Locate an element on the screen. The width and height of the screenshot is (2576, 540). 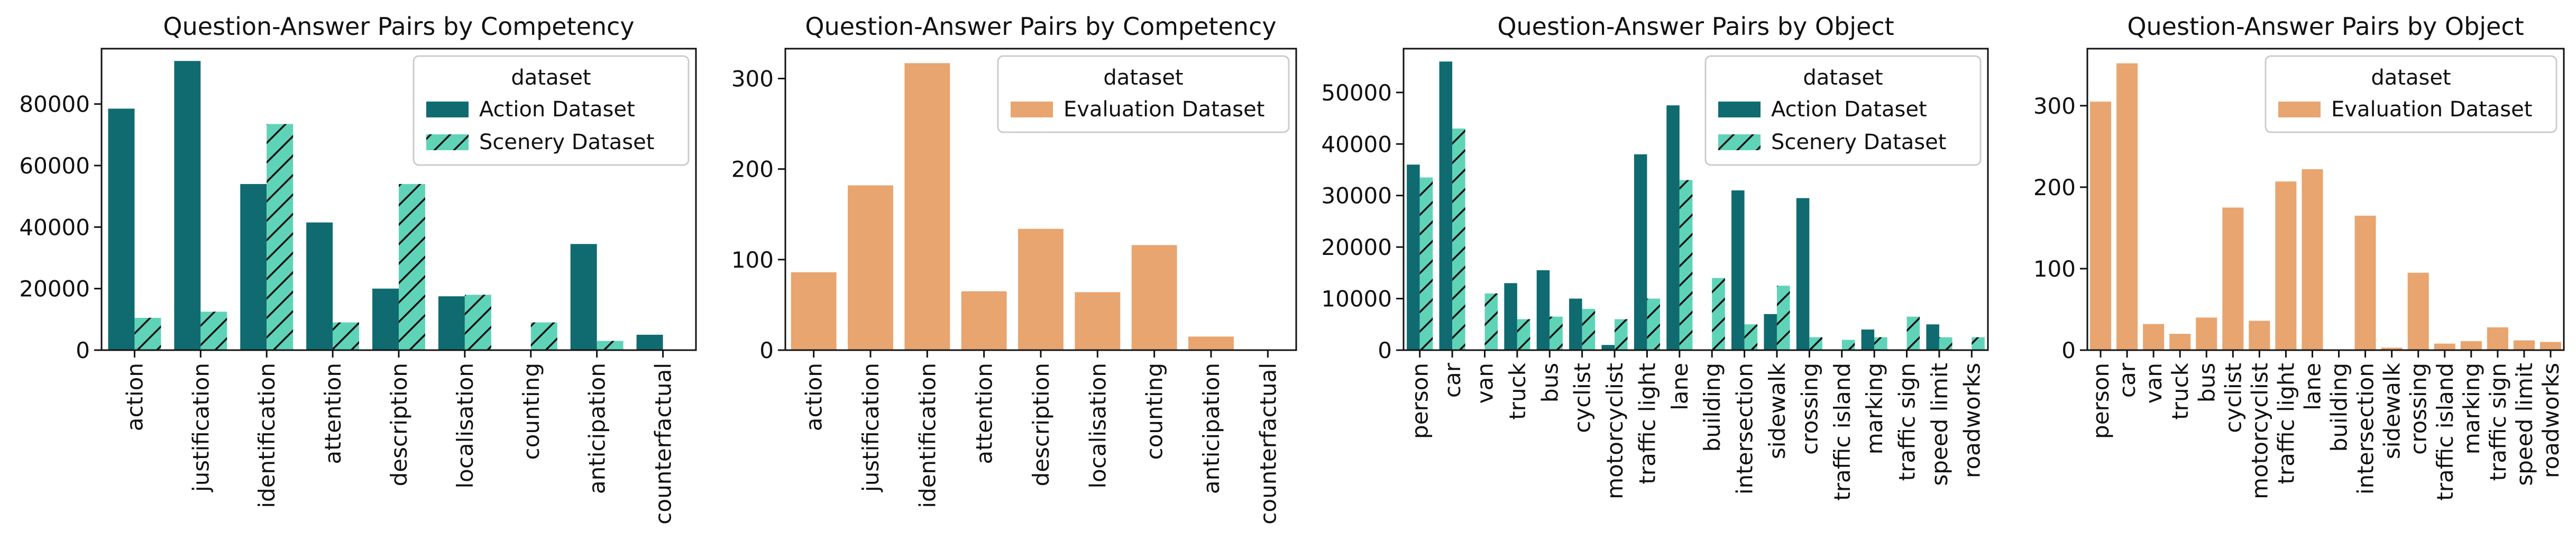
y-tick-label: 300 is located at coordinates (2054, 106).